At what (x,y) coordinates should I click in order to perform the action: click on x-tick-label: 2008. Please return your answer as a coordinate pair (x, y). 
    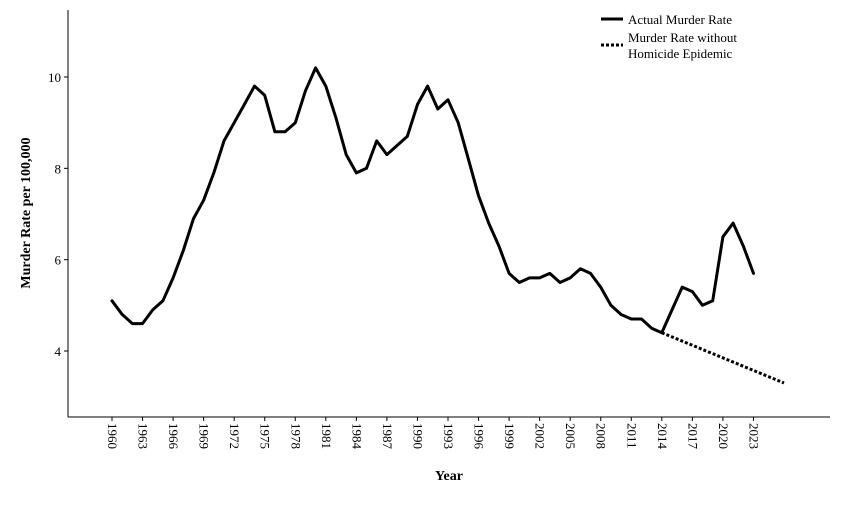
    Looking at the image, I should click on (601, 436).